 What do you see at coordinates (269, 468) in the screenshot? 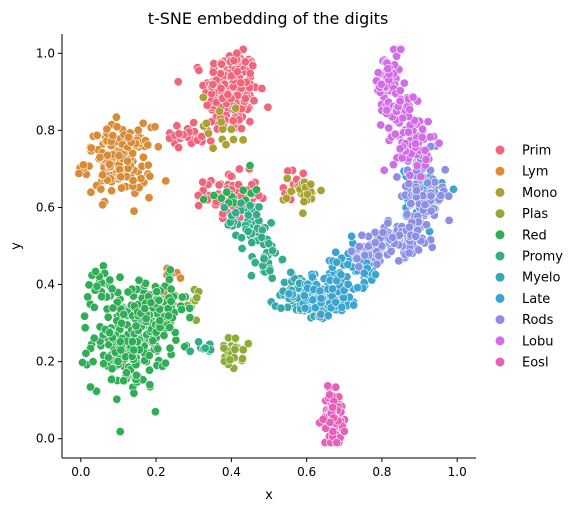
I see `x-axis-ticks: 0.0 0.2 0.4 0.6 0.8 1.0` at bounding box center [269, 468].